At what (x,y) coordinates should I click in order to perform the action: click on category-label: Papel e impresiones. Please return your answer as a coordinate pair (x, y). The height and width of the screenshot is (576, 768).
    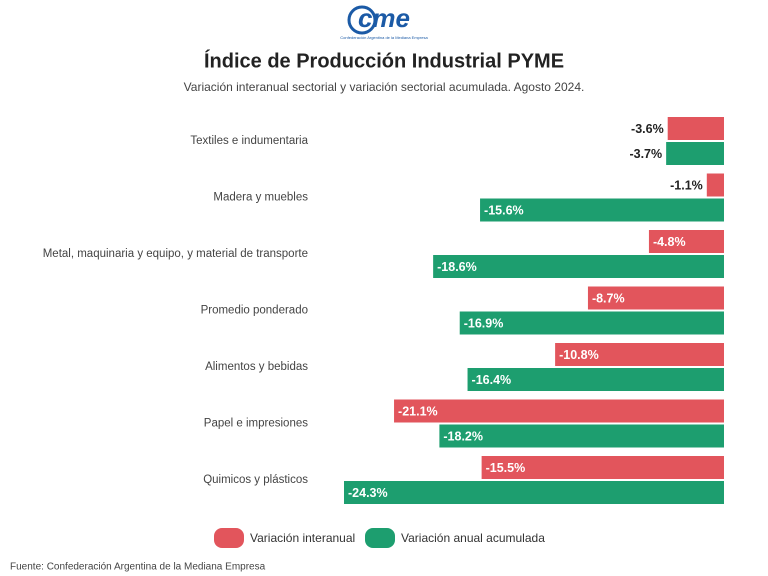
    Looking at the image, I should click on (256, 424).